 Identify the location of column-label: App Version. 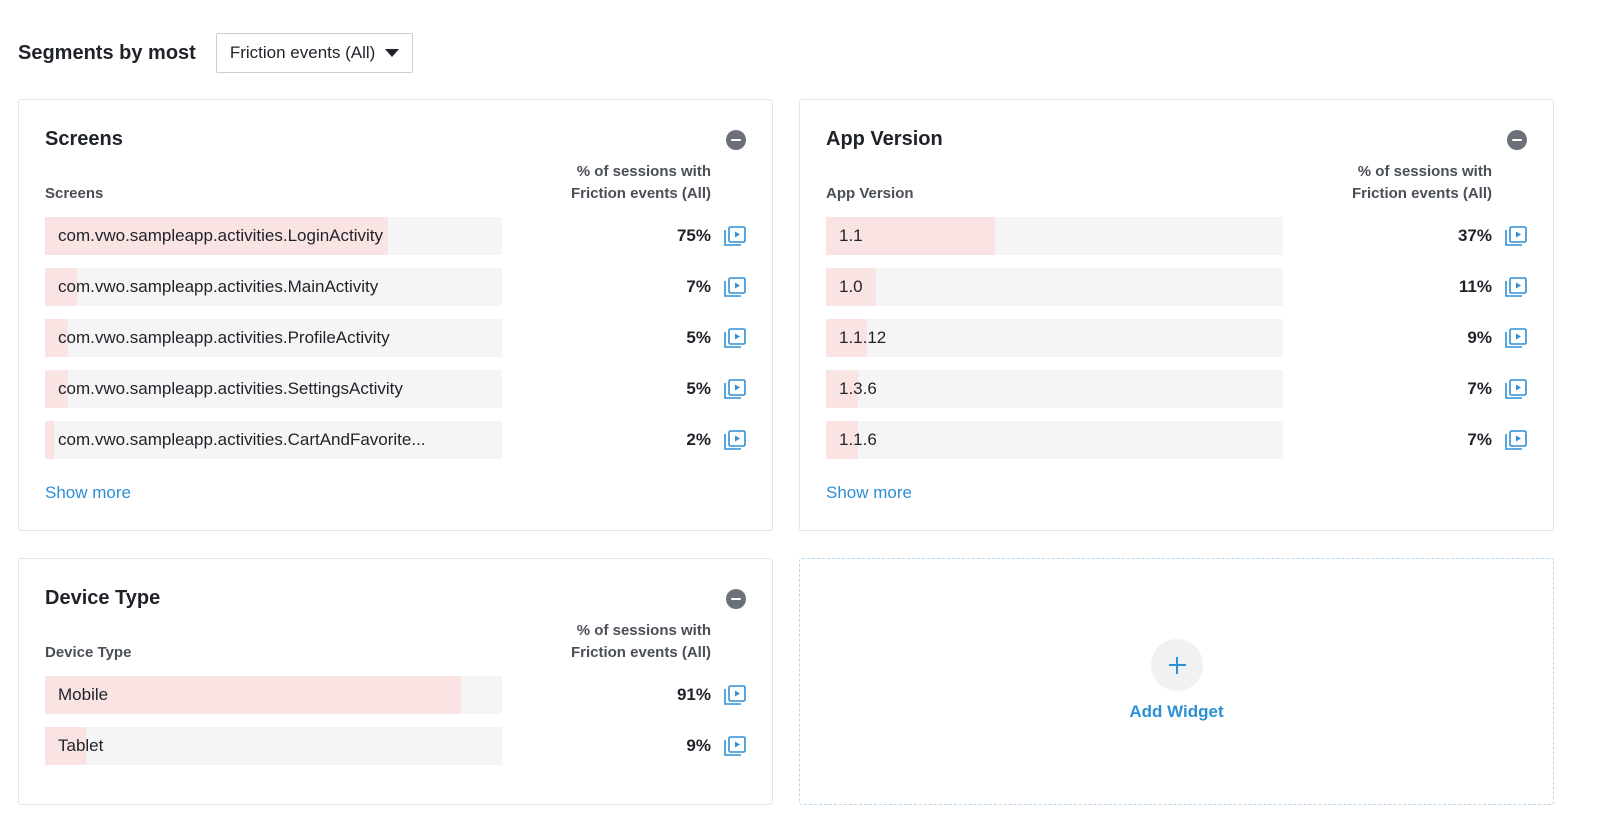
(870, 193).